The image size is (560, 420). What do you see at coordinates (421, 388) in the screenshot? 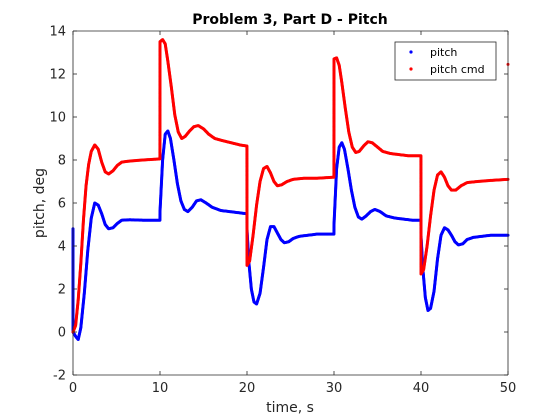
I see `x-tick-label: 40` at bounding box center [421, 388].